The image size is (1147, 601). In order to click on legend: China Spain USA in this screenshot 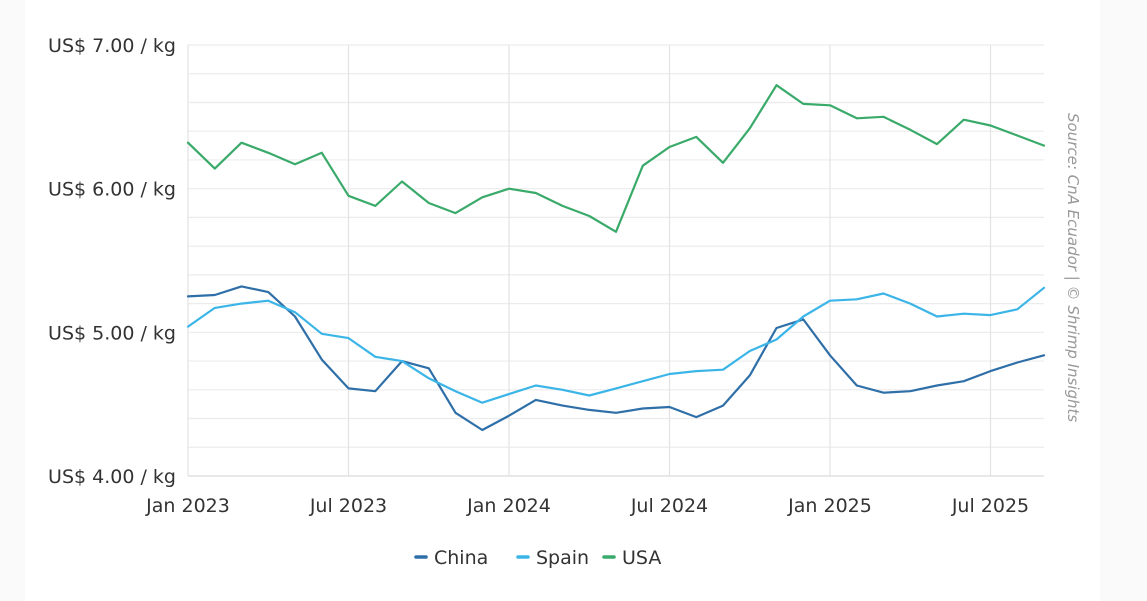, I will do `click(537, 558)`.